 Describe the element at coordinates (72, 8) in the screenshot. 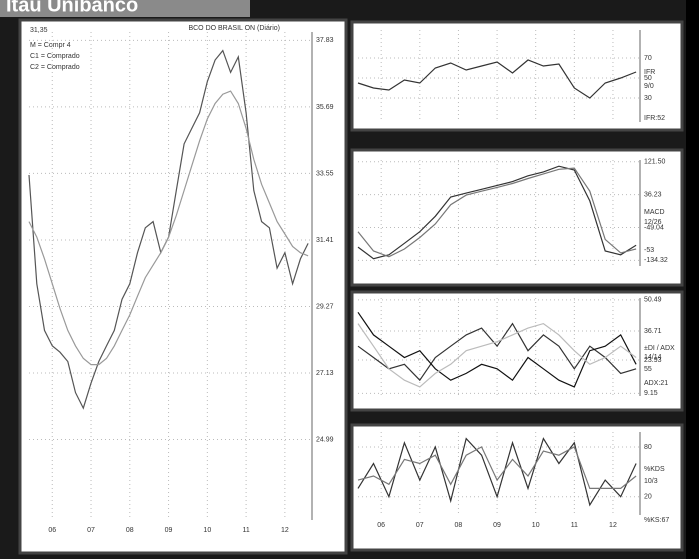

I see `header-title: Itaú Unibanco` at that location.